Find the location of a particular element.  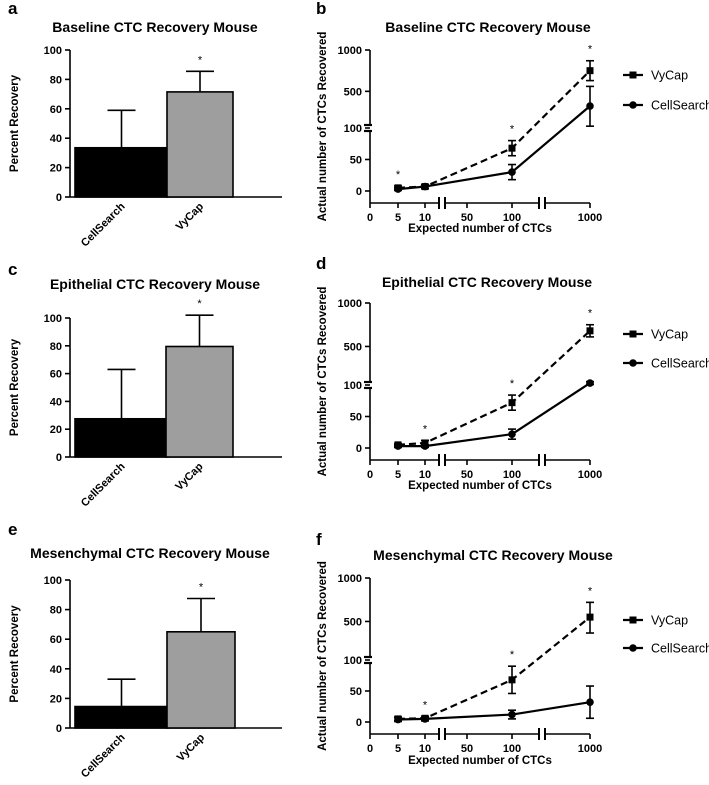

x-tick-label: VyCap is located at coordinates (190, 216).